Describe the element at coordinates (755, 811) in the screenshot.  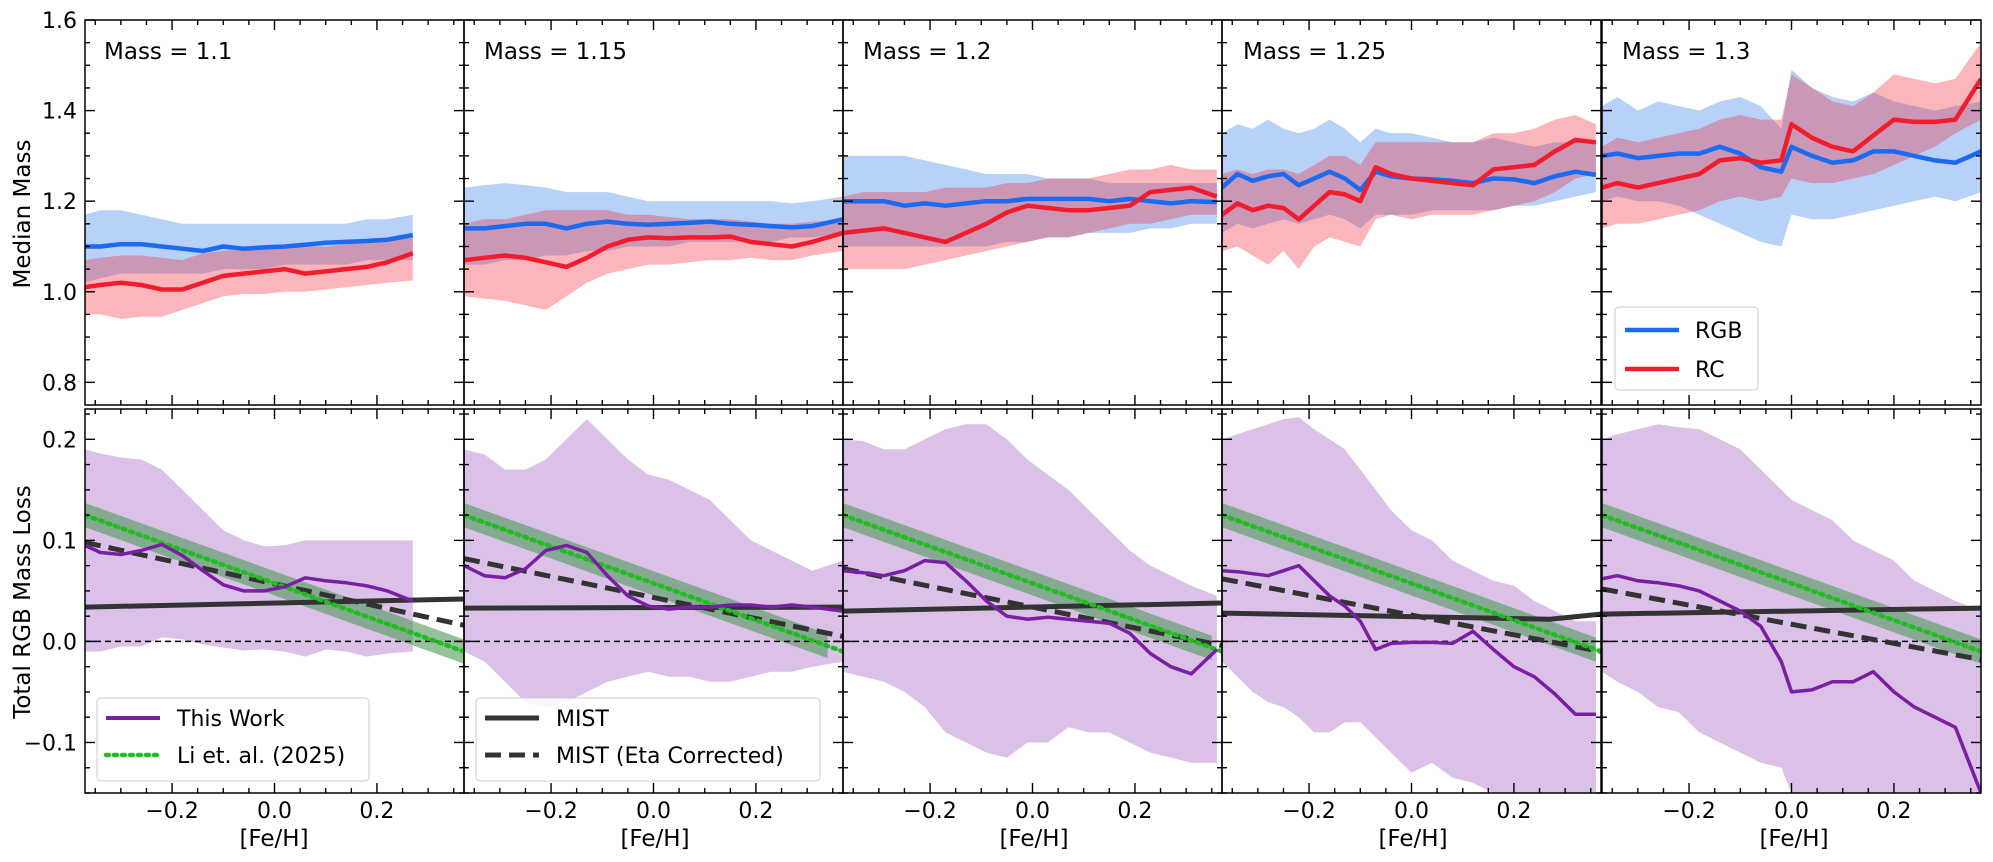
I see `xtick-label-2-2: 0.2` at that location.